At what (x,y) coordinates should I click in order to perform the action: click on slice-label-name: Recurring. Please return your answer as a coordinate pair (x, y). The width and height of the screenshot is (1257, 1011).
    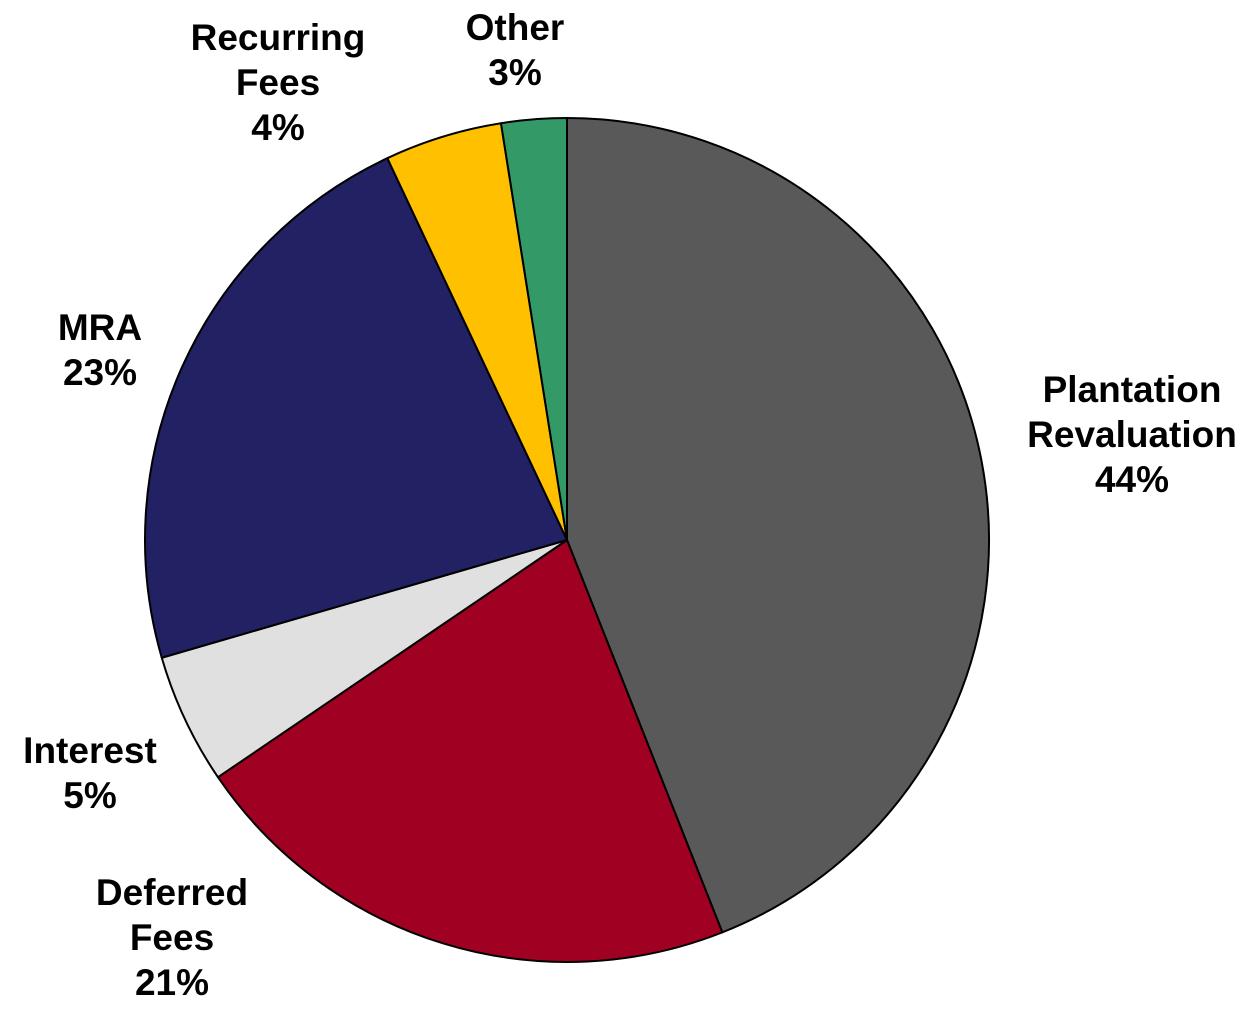
    Looking at the image, I should click on (278, 37).